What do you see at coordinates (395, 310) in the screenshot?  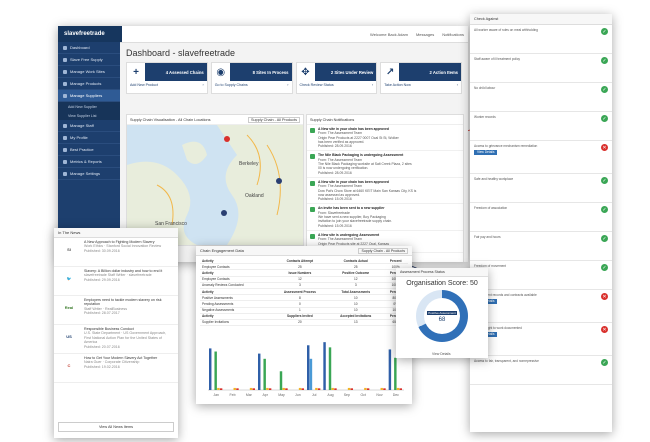 I see `table-cell: 10%` at bounding box center [395, 310].